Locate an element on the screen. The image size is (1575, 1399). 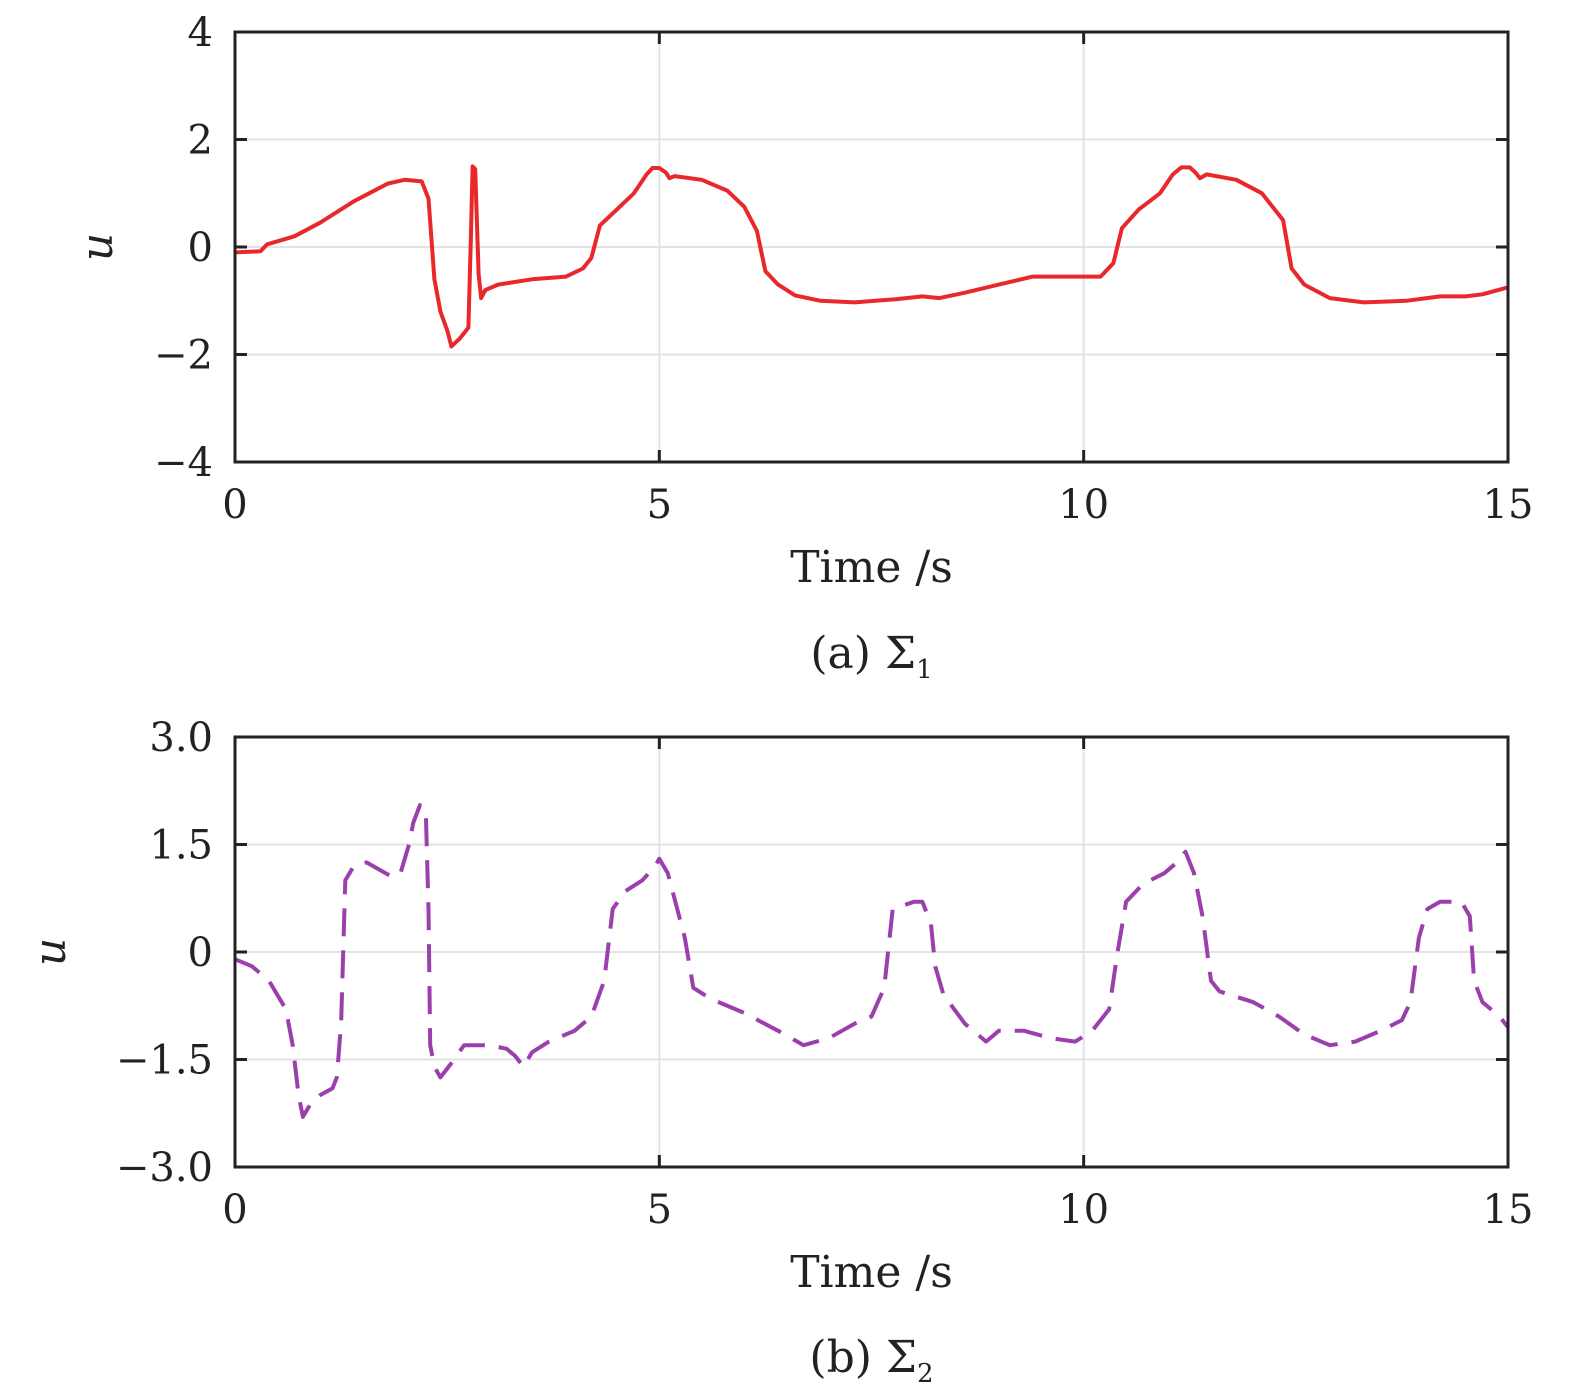
y-tick-label: 3.0 is located at coordinates (181, 738).